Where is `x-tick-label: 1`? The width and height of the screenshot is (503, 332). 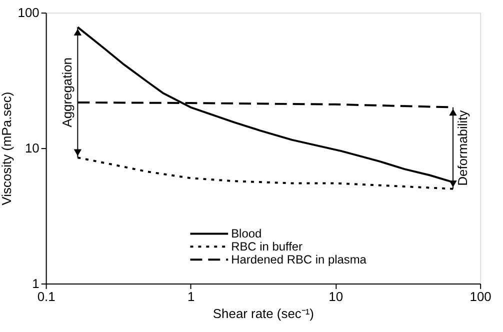 x-tick-label: 1 is located at coordinates (191, 296).